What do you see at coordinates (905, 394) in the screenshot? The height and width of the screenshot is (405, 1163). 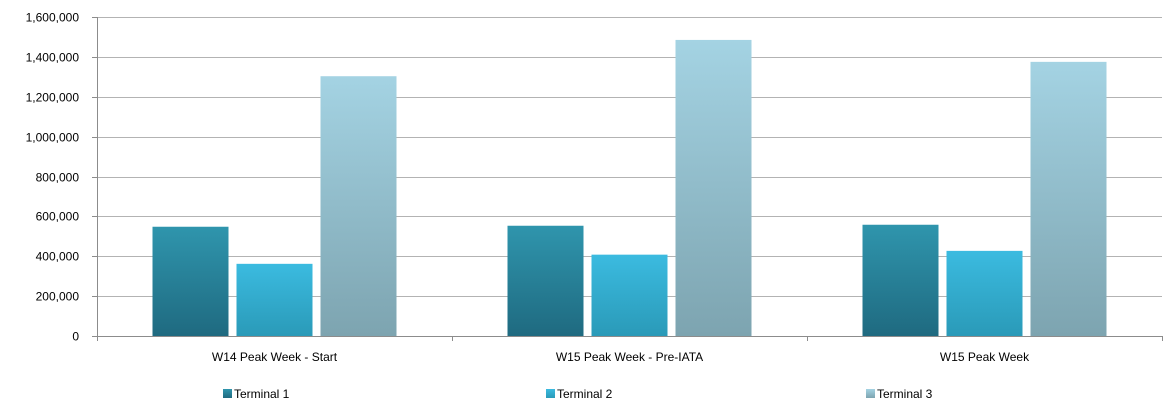 I see `legend-label: Terminal 3` at bounding box center [905, 394].